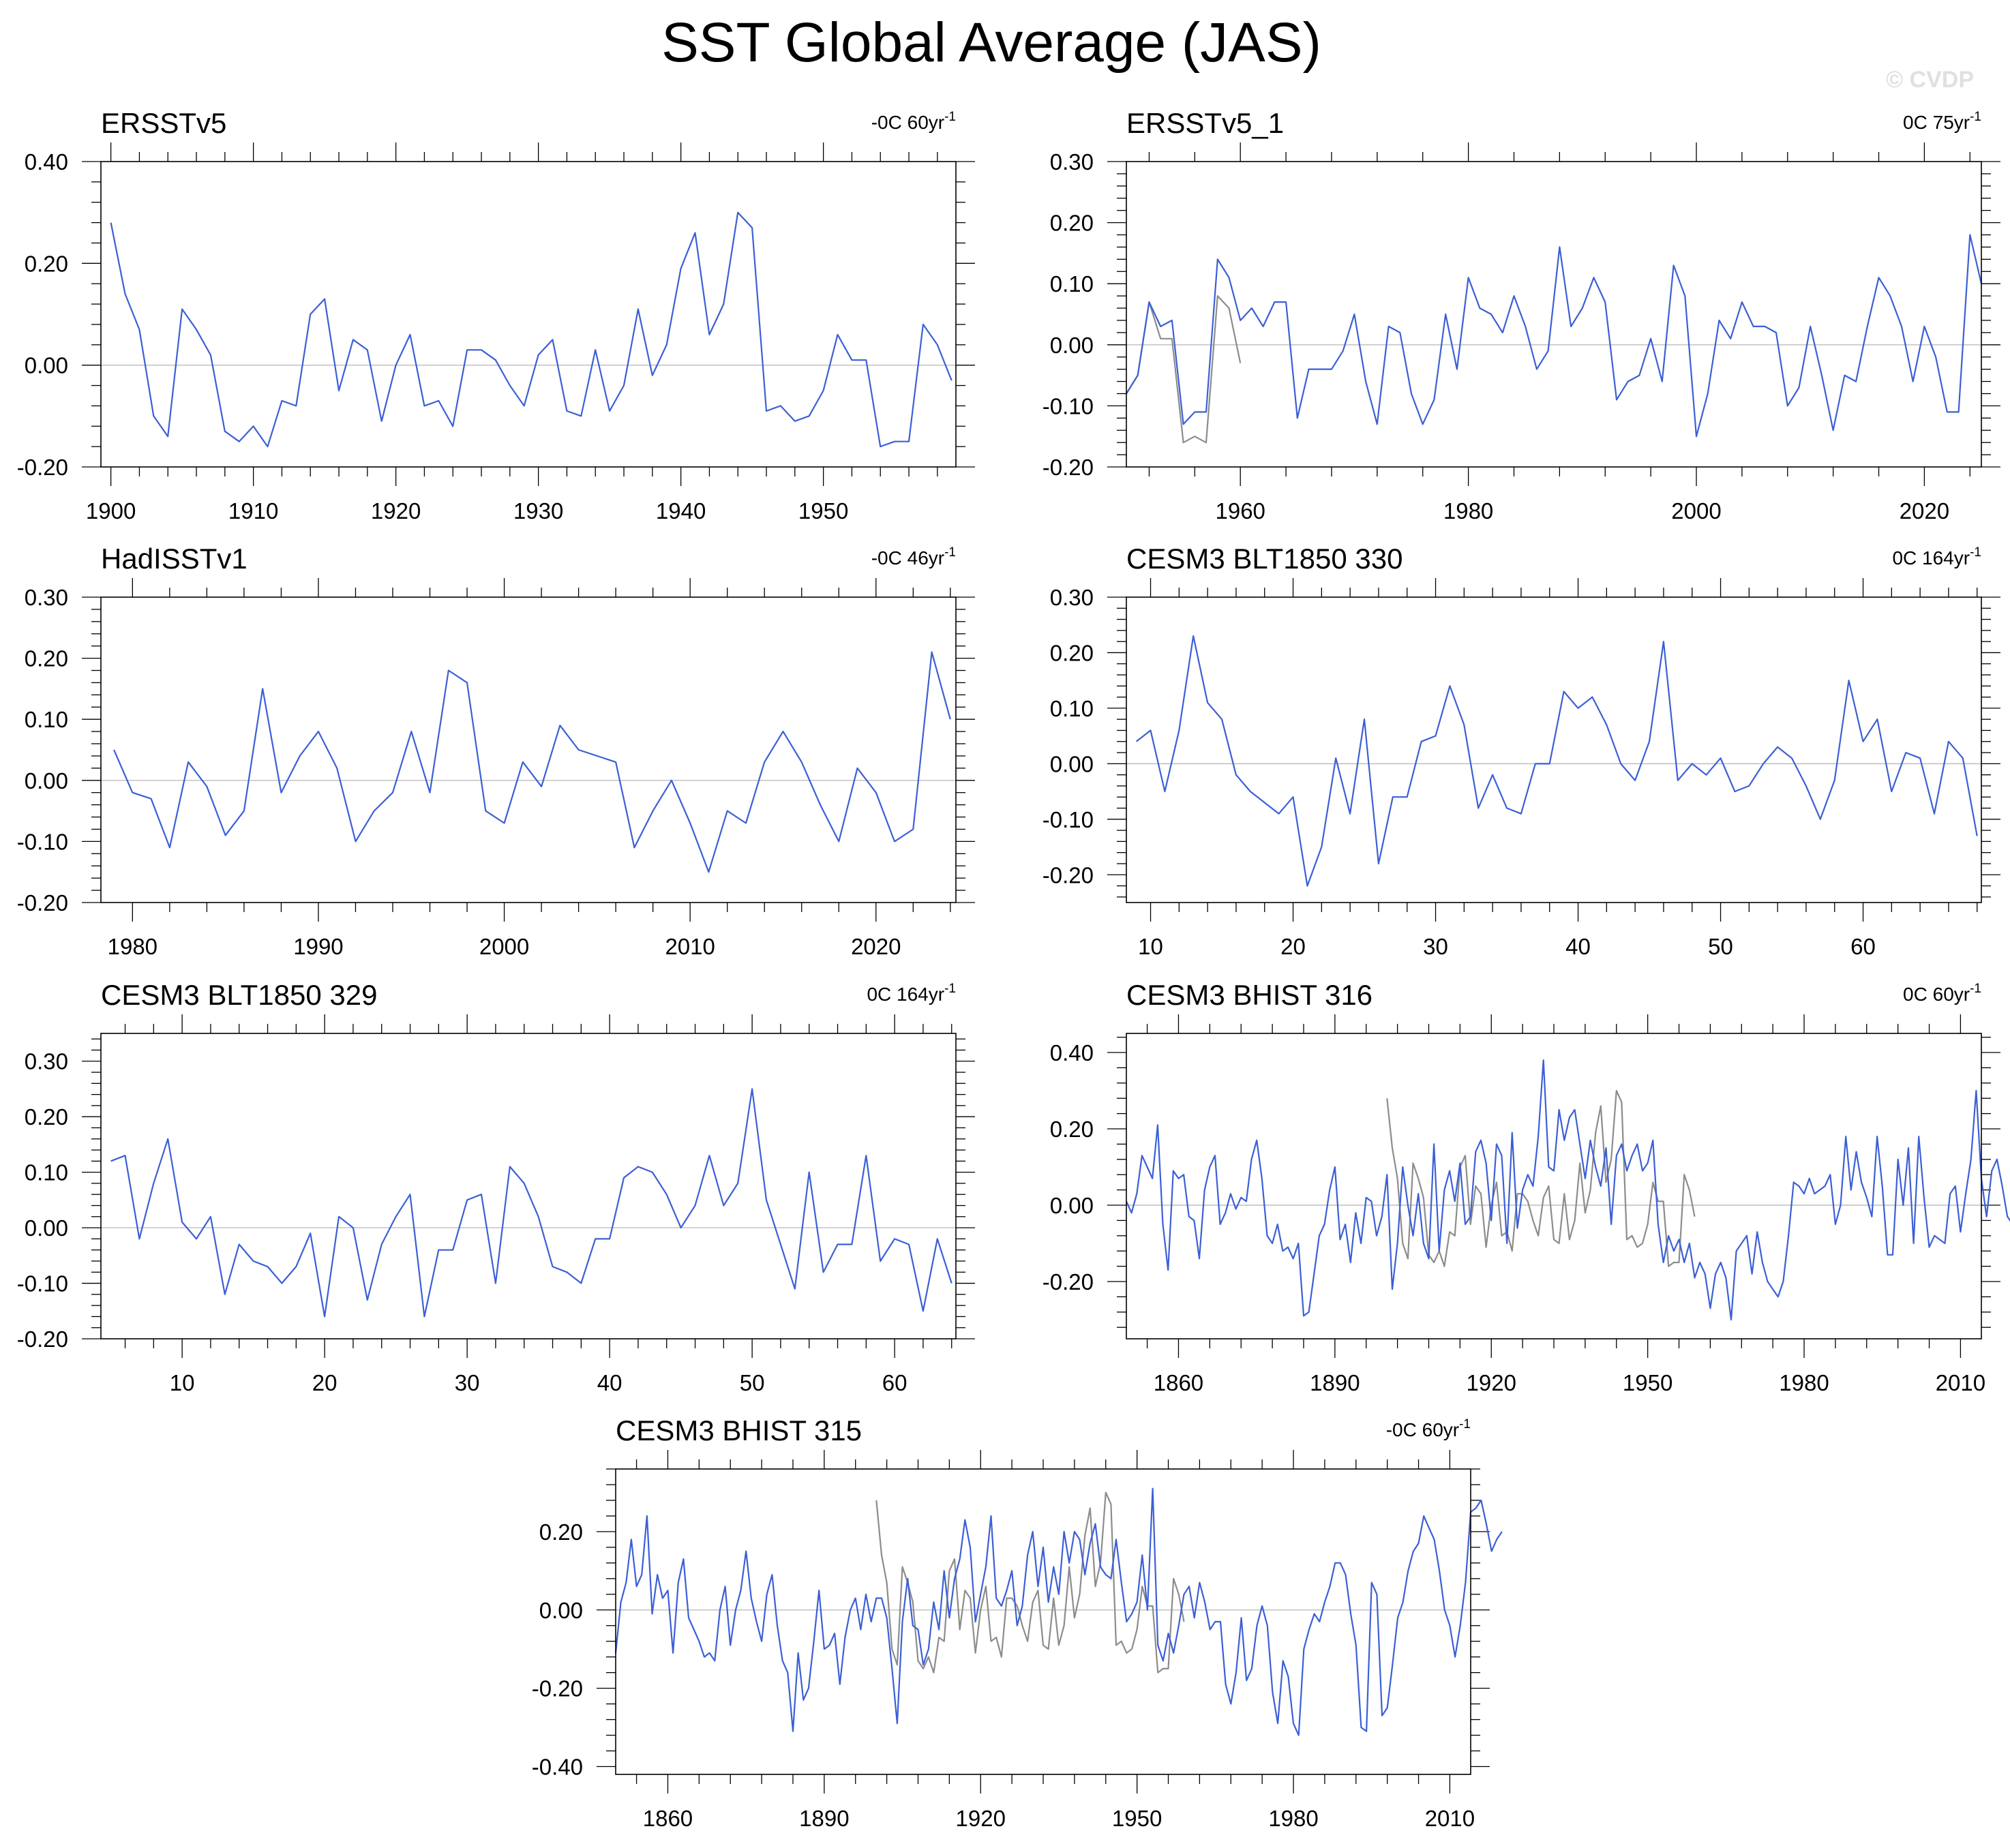 The height and width of the screenshot is (1848, 2010). I want to click on stat-main: -0C 60yr, so click(907, 122).